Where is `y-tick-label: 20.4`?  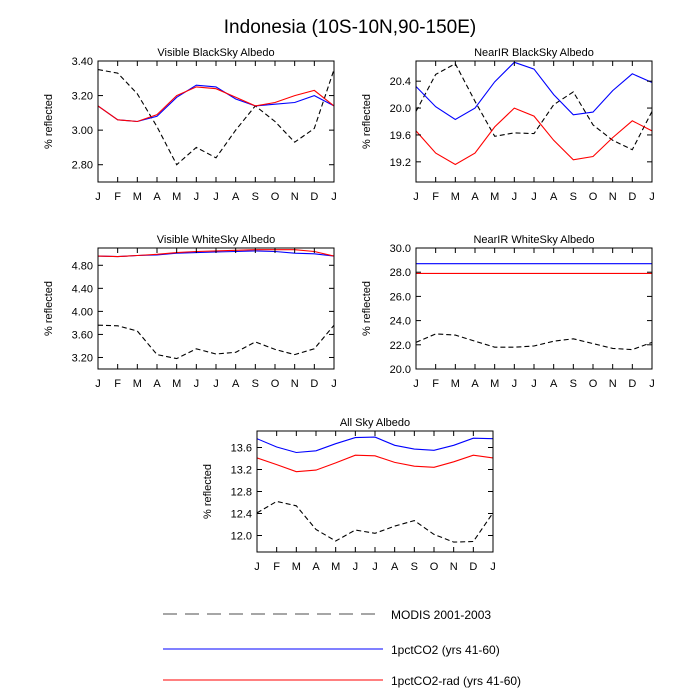 y-tick-label: 20.4 is located at coordinates (400, 82).